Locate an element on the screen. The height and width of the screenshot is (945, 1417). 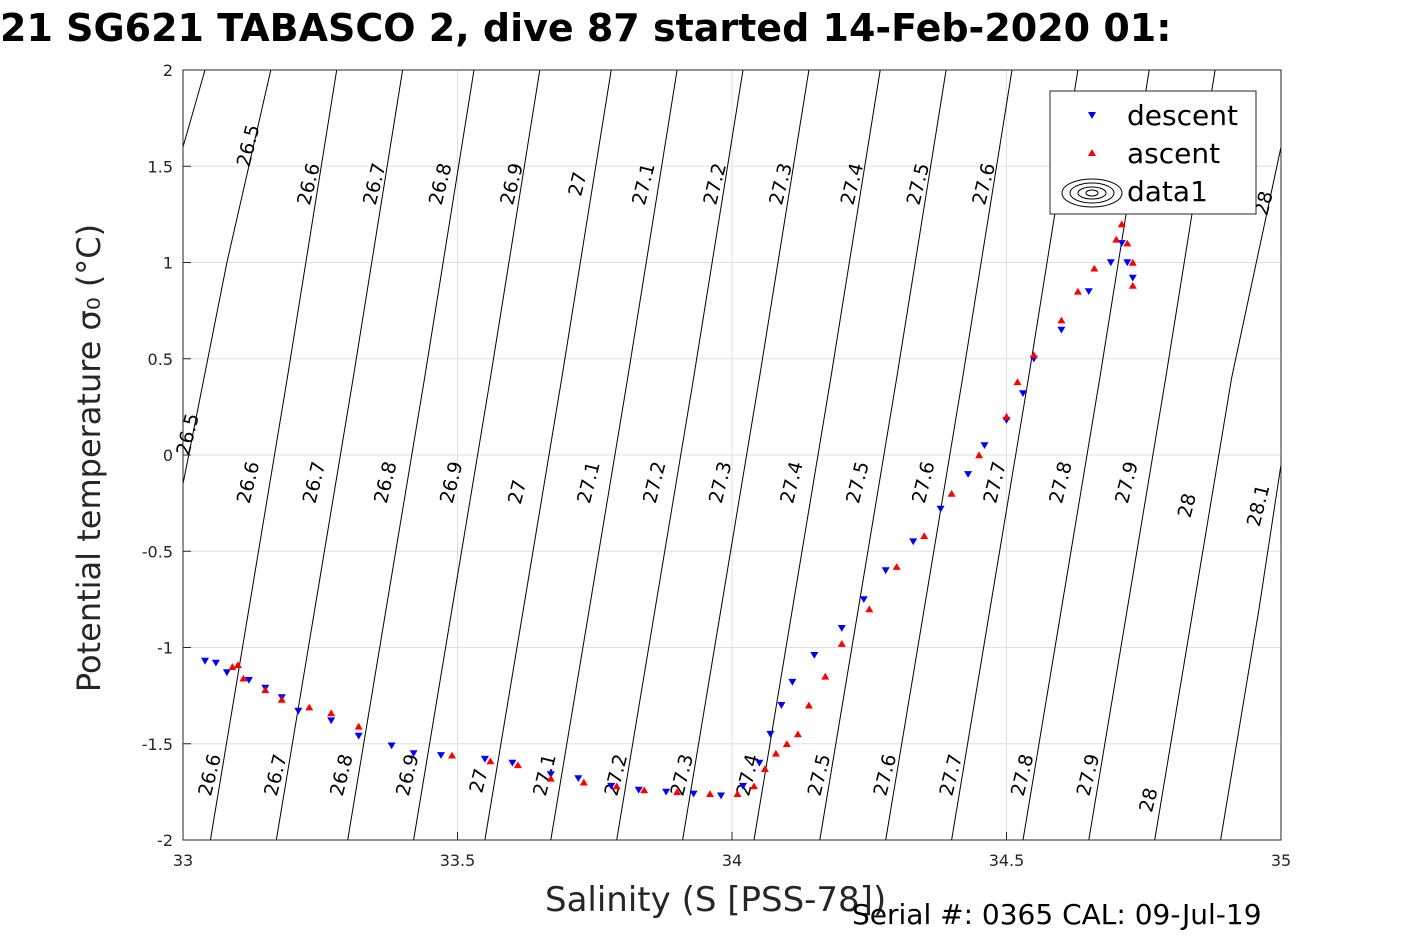
y-axis-ticks: -2 -1.5 -1 -0.5 0 0.5 1 1.5 2 is located at coordinates (166, 455).